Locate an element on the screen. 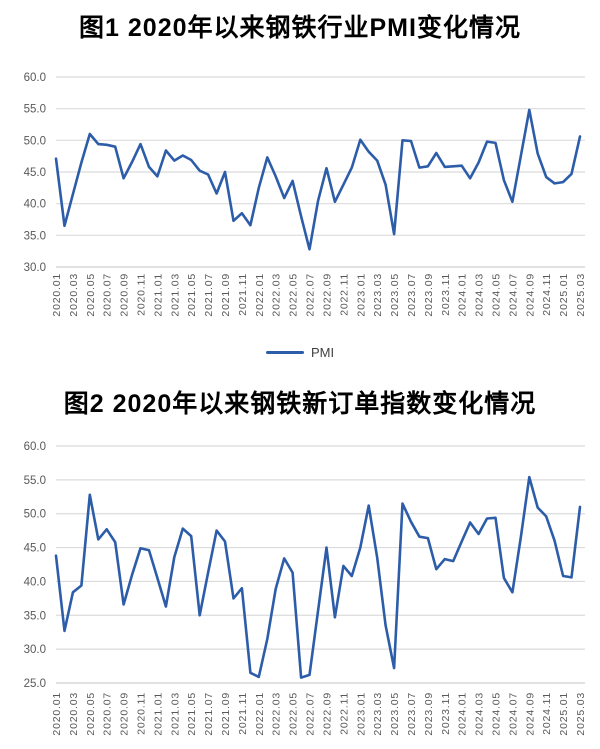 This screenshot has width=600, height=749. pmi-legend-line-icon is located at coordinates (284, 352).